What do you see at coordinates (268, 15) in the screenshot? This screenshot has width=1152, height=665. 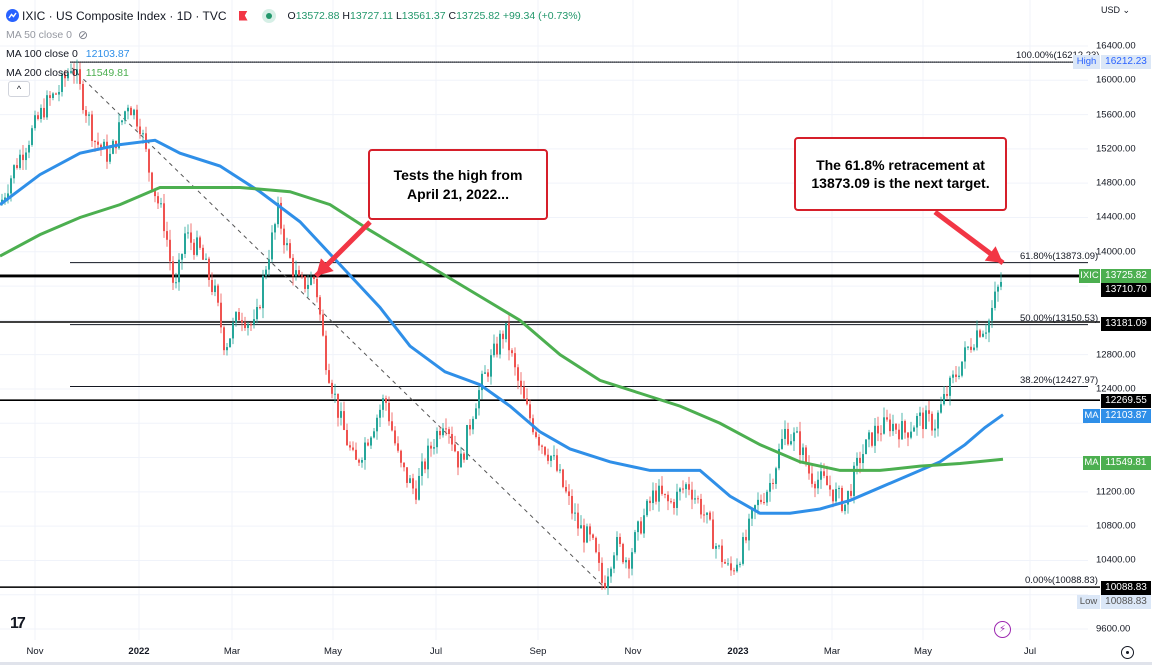 I see `market-status-icon` at bounding box center [268, 15].